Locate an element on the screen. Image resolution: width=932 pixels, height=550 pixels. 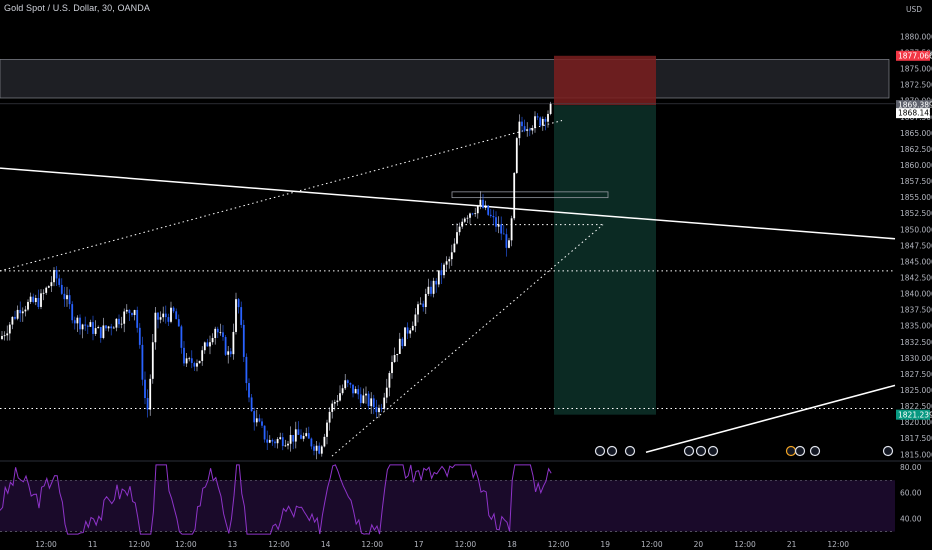
price-tick-label: 1852.500 is located at coordinates (916, 213).